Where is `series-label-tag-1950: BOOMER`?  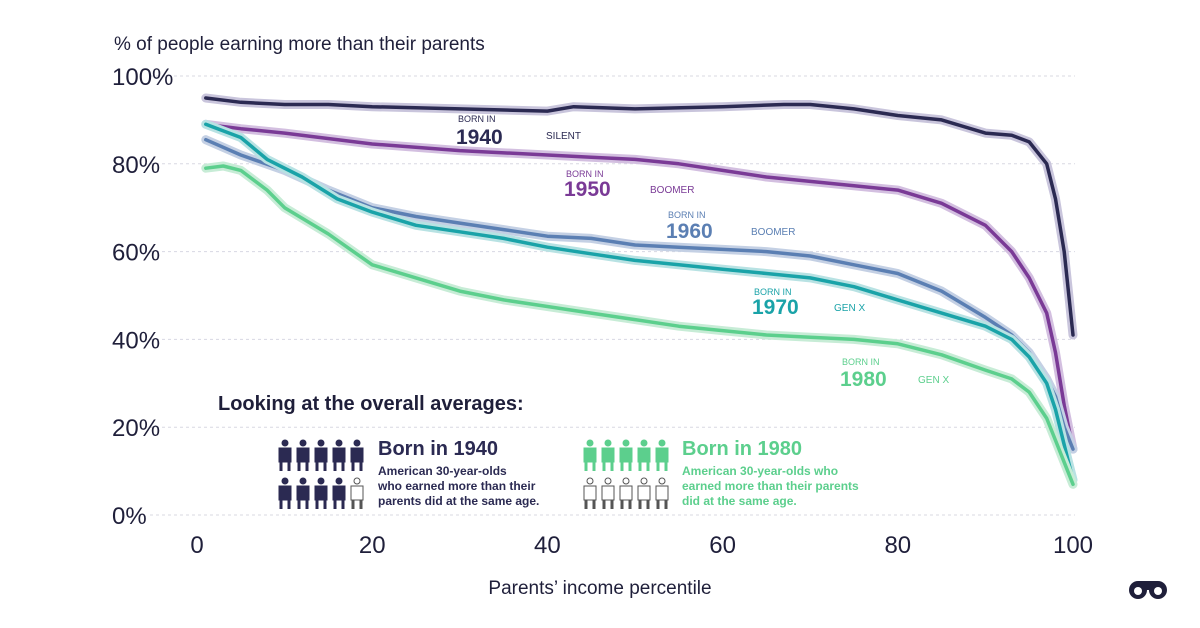
series-label-tag-1950: BOOMER is located at coordinates (672, 190).